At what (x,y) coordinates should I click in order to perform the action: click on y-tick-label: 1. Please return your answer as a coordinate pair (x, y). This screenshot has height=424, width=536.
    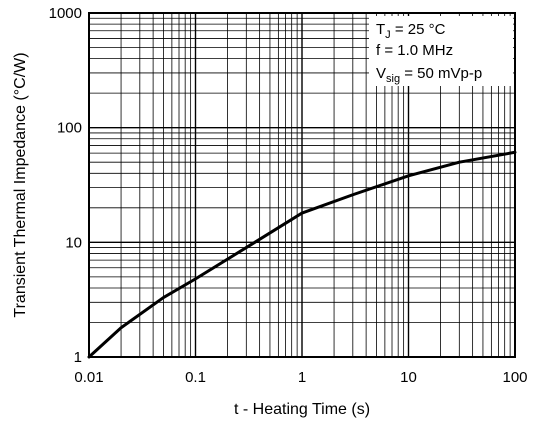
    Looking at the image, I should click on (78, 357).